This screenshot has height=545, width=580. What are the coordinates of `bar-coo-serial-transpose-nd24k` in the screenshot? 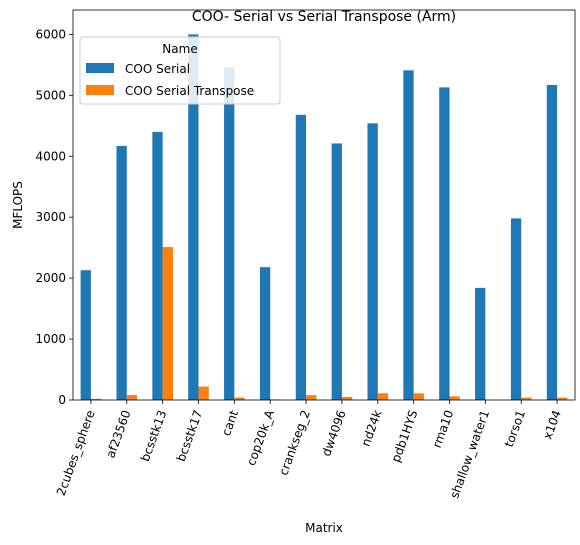 It's located at (383, 396).